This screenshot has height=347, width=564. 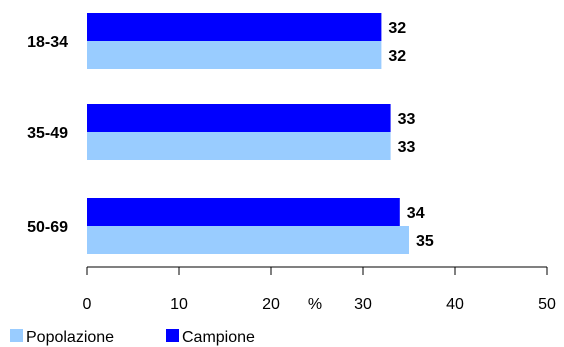 I want to click on data-label-popolazione-18-34: 32, so click(x=397, y=56).